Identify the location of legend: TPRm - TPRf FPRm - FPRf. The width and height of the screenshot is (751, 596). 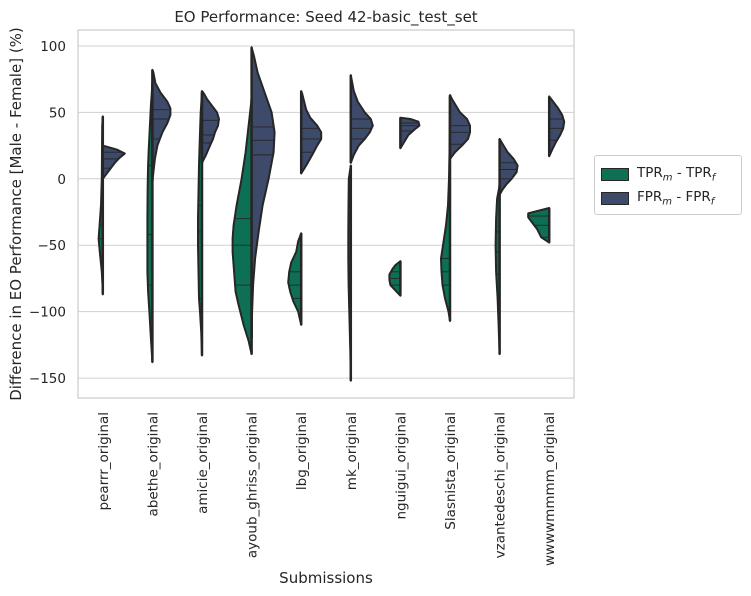
(668, 185).